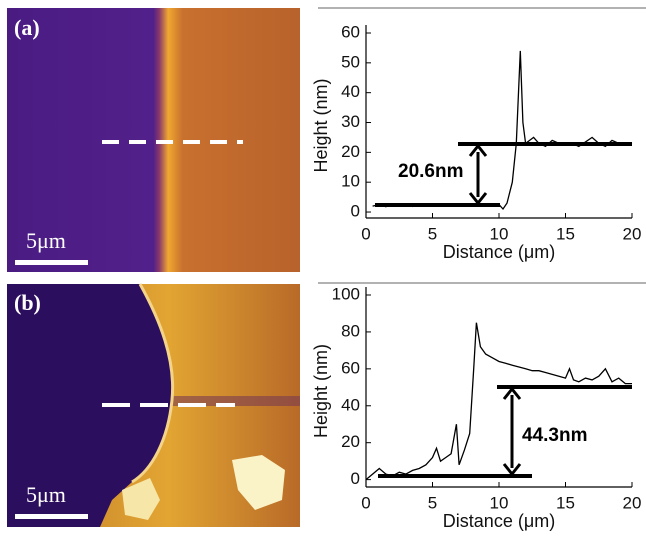  I want to click on y-tick-label: 50, so click(350, 61).